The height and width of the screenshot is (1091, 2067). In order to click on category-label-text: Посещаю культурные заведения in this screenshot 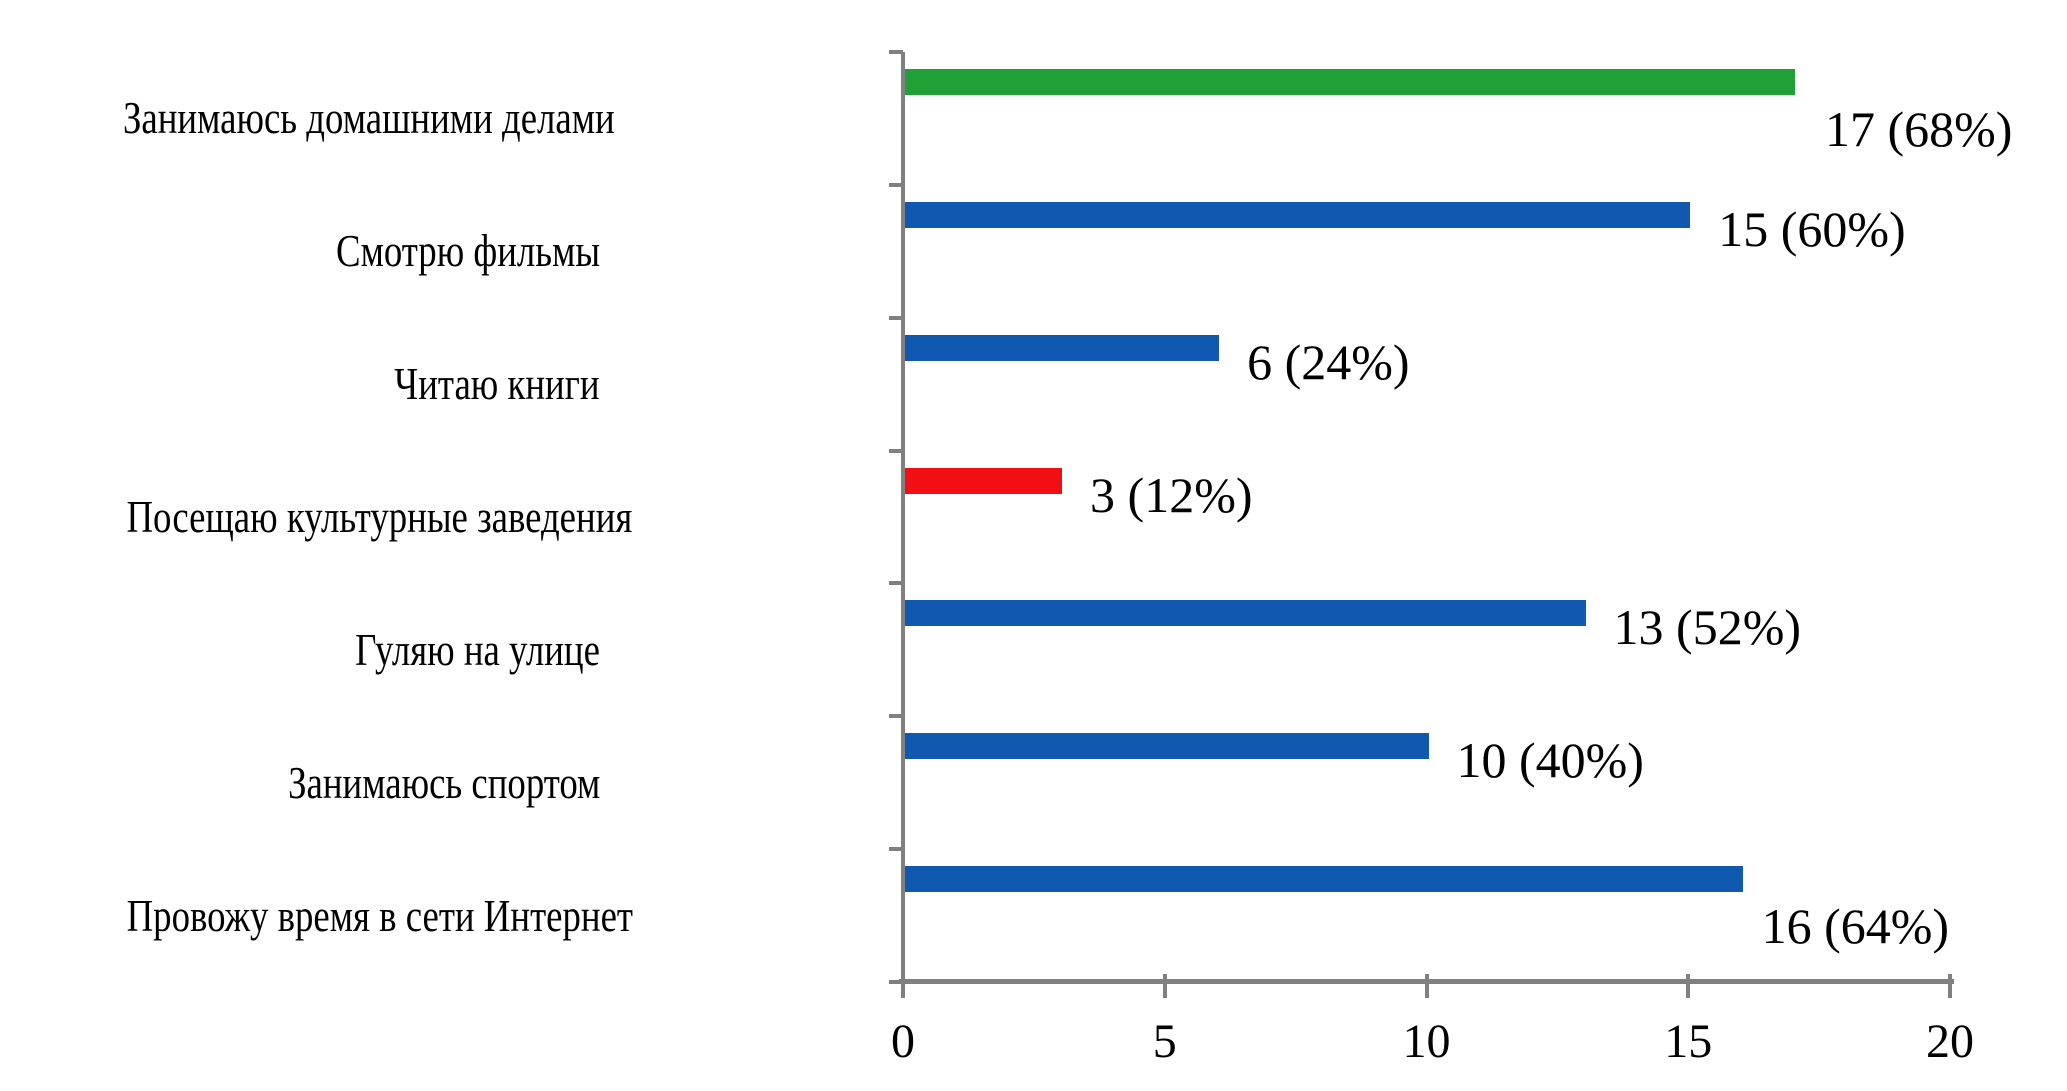, I will do `click(379, 516)`.